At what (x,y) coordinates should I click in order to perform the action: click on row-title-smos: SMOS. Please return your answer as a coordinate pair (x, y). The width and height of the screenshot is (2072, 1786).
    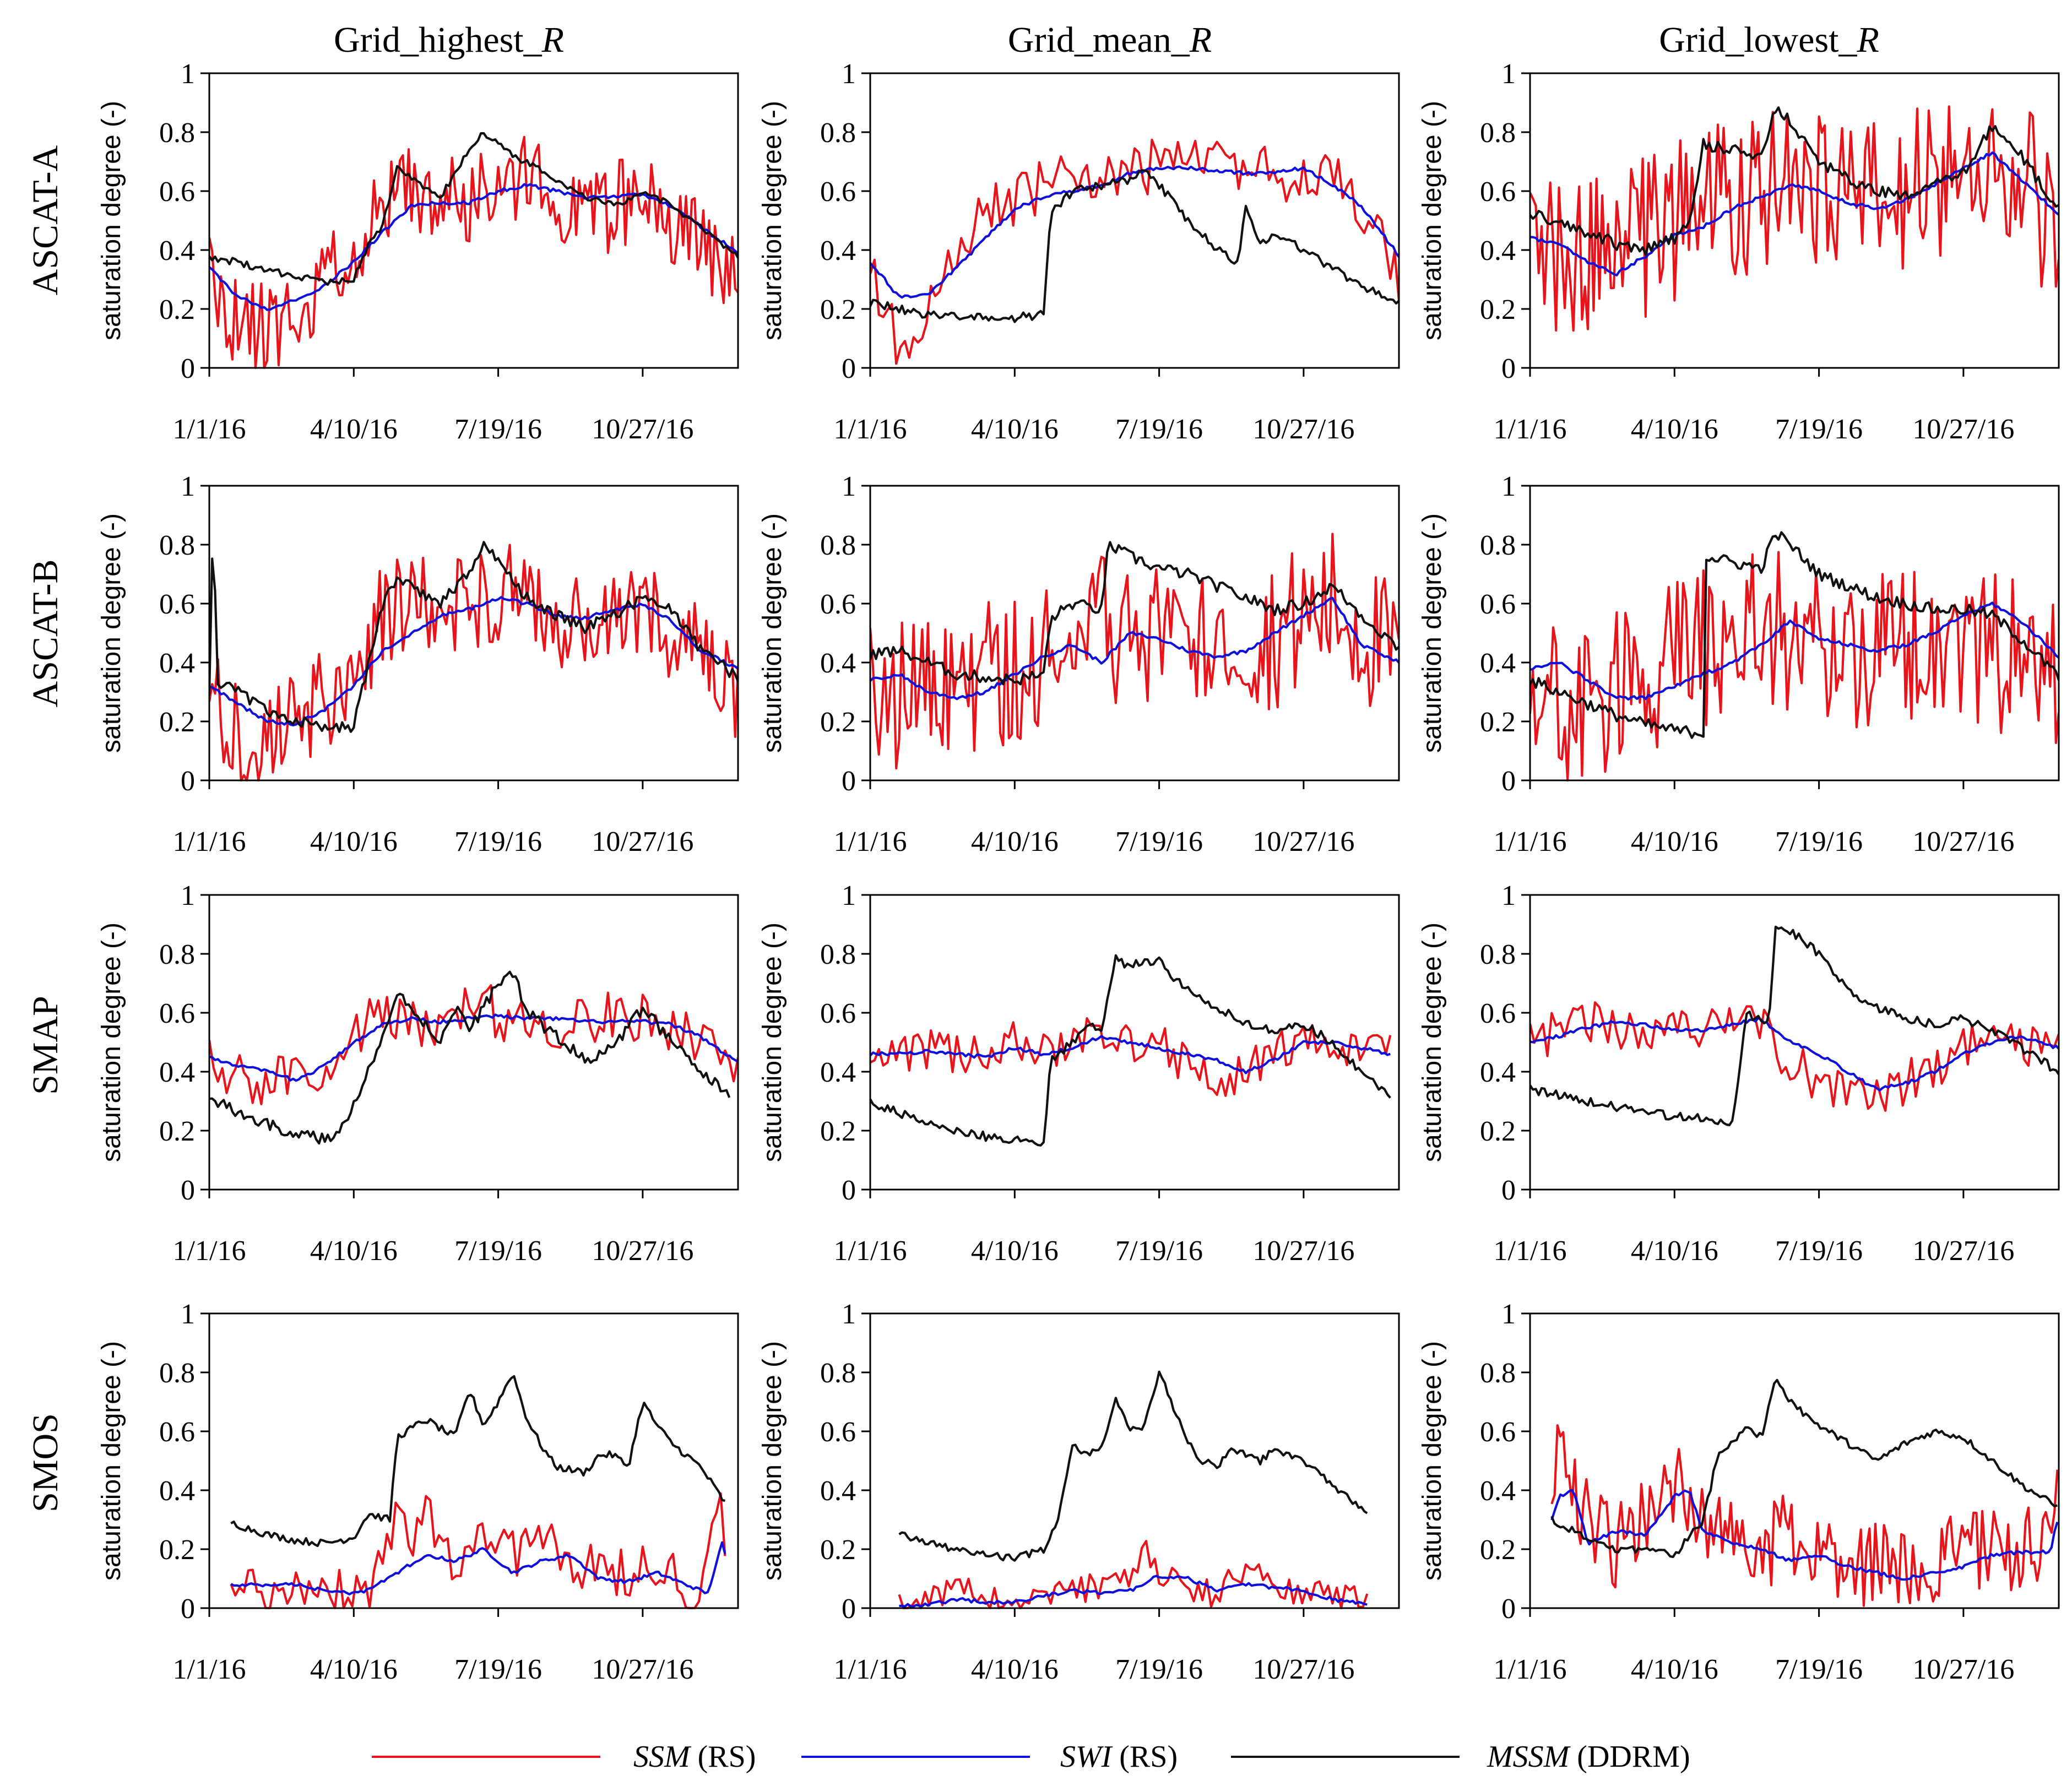
    Looking at the image, I should click on (45, 1462).